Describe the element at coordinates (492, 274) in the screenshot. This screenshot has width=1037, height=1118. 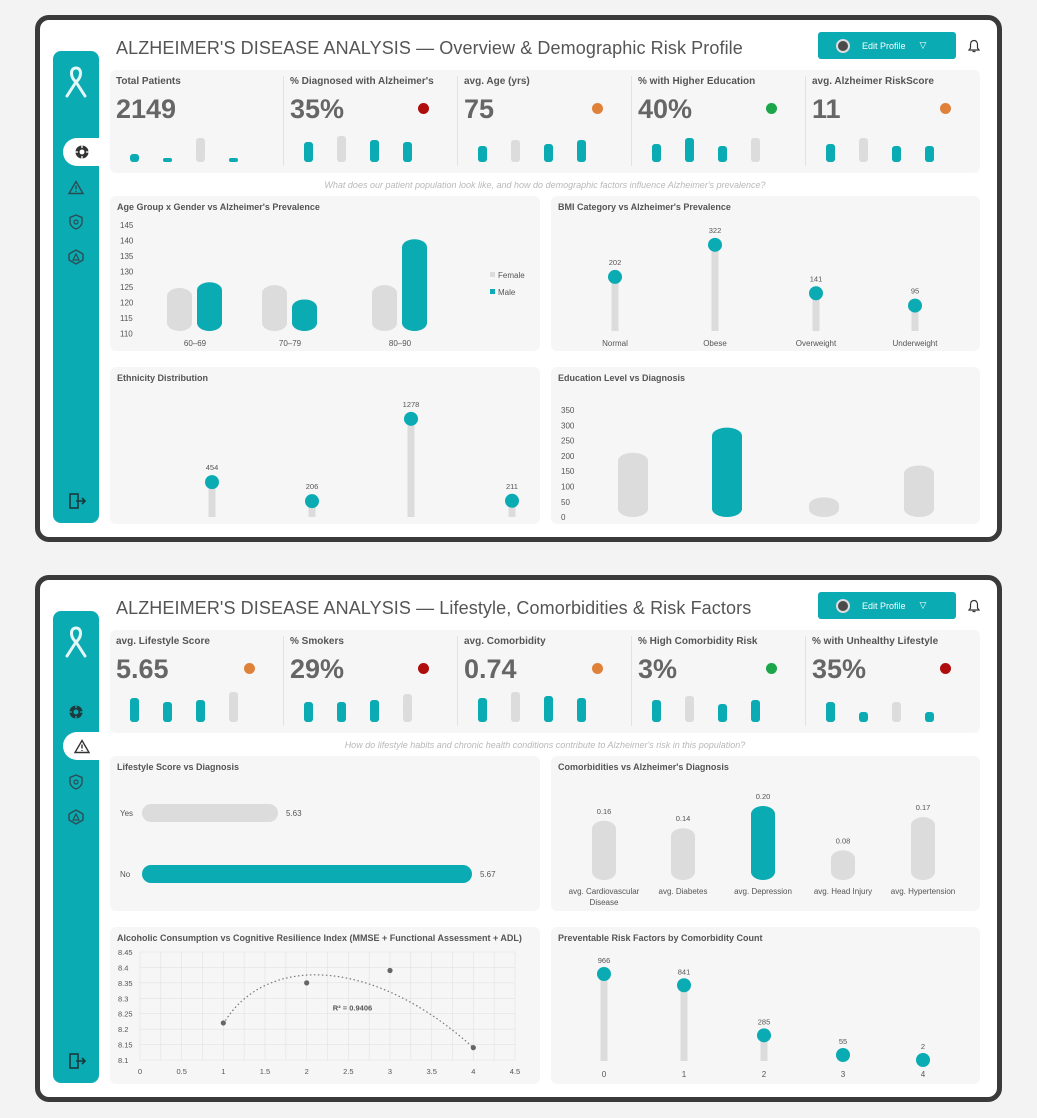
I see `legend-swatch-female` at that location.